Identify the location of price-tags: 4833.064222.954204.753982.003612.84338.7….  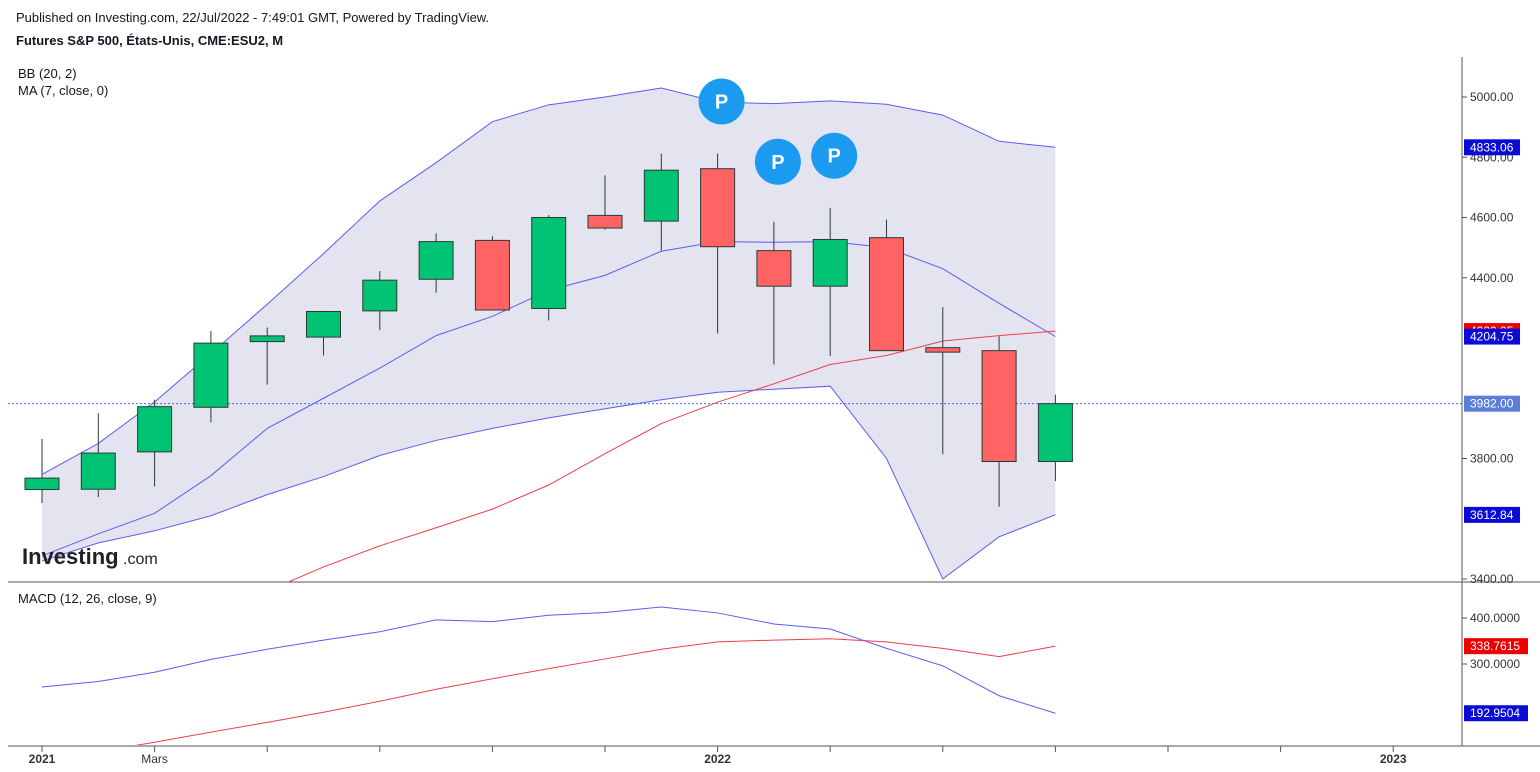
(1496, 430).